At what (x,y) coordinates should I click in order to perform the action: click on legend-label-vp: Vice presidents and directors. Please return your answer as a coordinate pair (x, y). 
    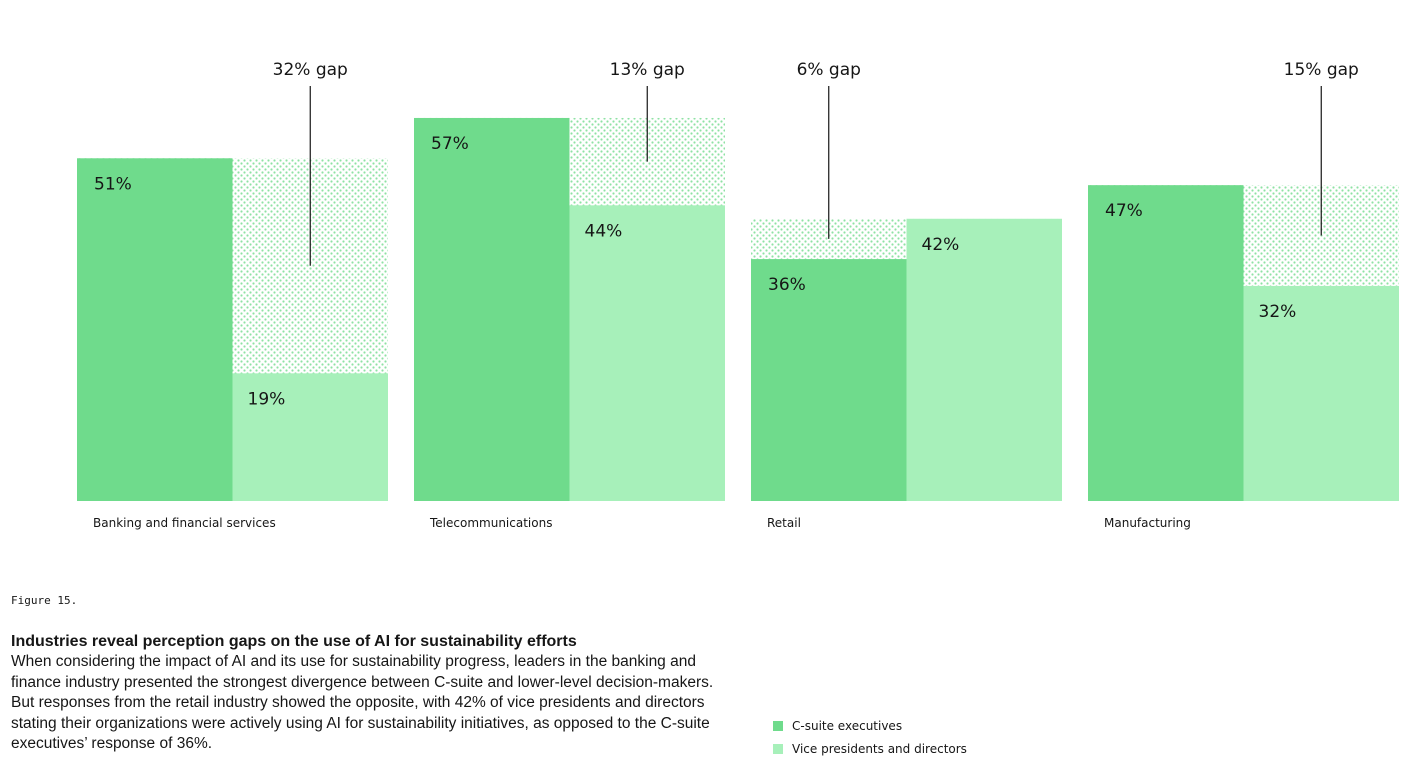
    Looking at the image, I should click on (879, 748).